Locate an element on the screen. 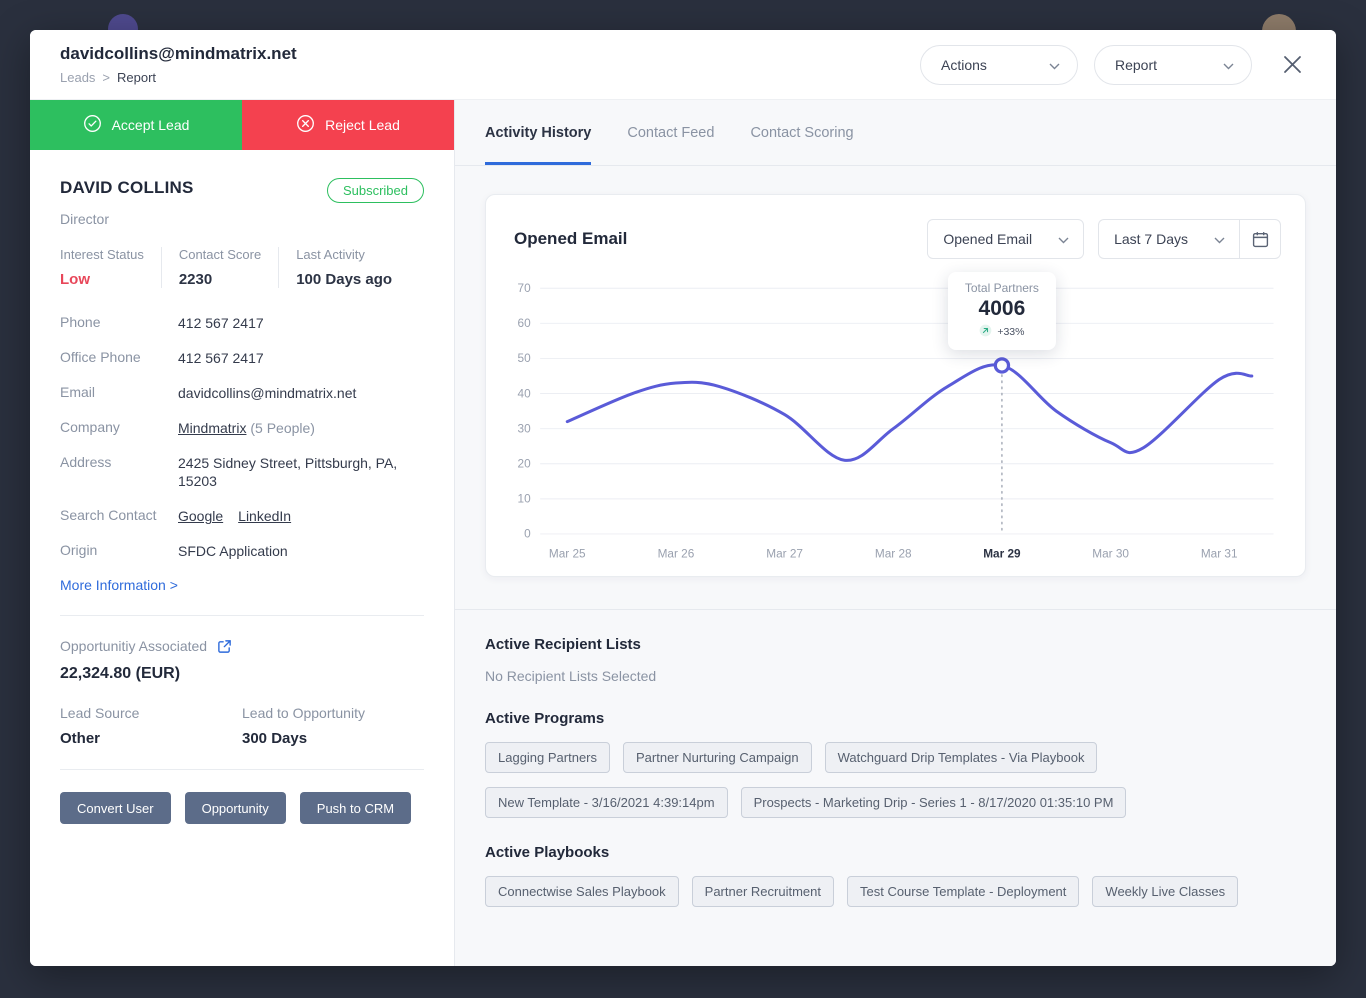 Image resolution: width=1366 pixels, height=998 pixels. breadcrumb-report: Report is located at coordinates (137, 77).